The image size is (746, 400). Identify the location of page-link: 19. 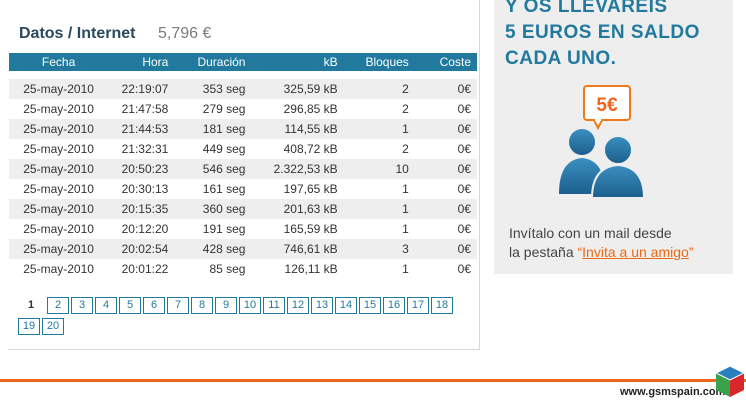
(29, 326).